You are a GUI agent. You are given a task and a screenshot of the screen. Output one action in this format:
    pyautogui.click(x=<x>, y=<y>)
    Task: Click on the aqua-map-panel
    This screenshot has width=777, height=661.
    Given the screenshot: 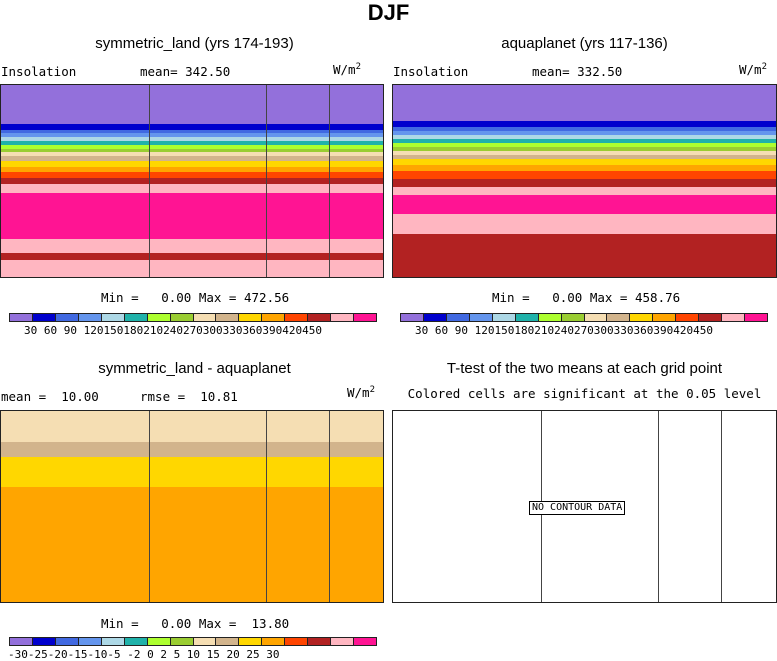 What is the action you would take?
    pyautogui.click(x=584, y=181)
    